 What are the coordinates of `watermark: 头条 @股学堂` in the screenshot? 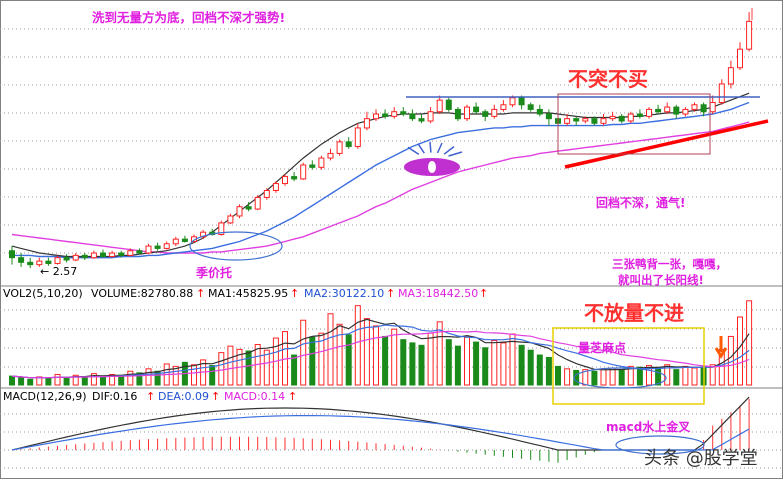 It's located at (701, 458).